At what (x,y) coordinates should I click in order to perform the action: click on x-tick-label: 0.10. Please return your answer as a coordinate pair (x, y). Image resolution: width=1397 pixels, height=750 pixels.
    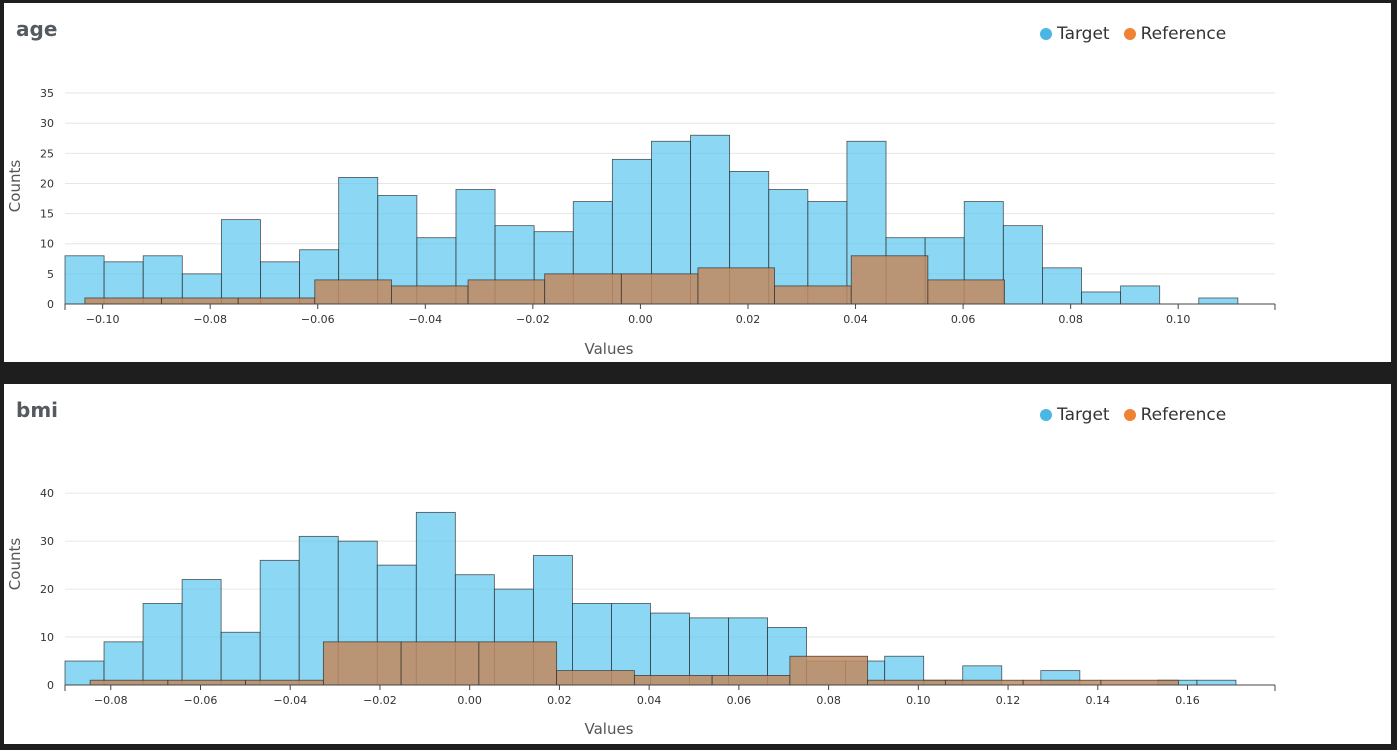
    Looking at the image, I should click on (918, 700).